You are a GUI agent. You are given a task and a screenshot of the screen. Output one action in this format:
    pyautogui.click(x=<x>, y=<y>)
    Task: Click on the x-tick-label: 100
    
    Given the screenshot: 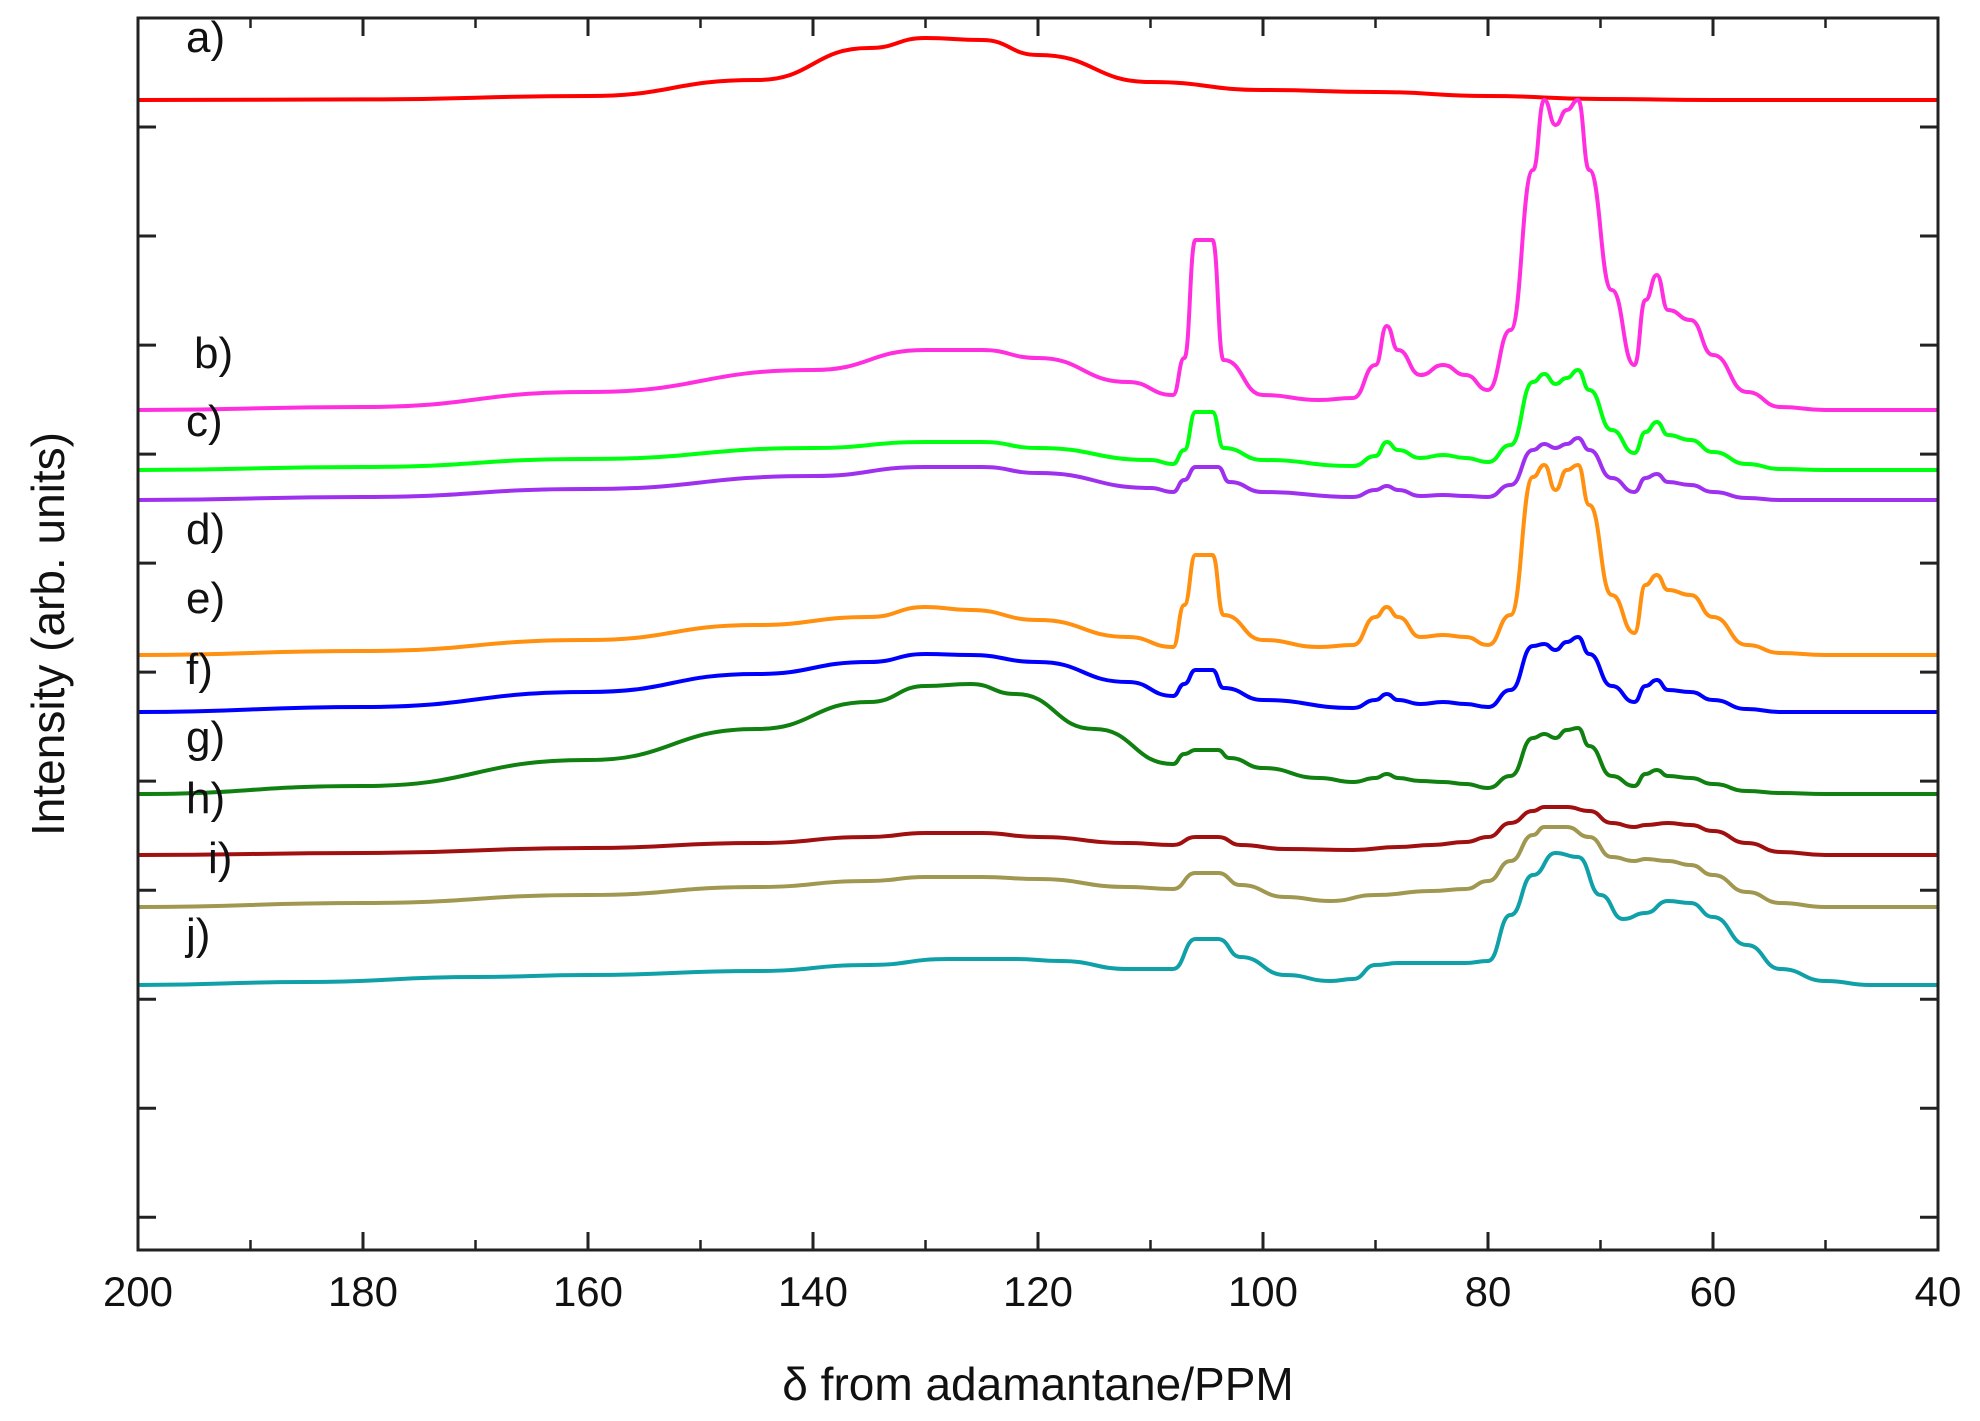 What is the action you would take?
    pyautogui.click(x=1263, y=1291)
    